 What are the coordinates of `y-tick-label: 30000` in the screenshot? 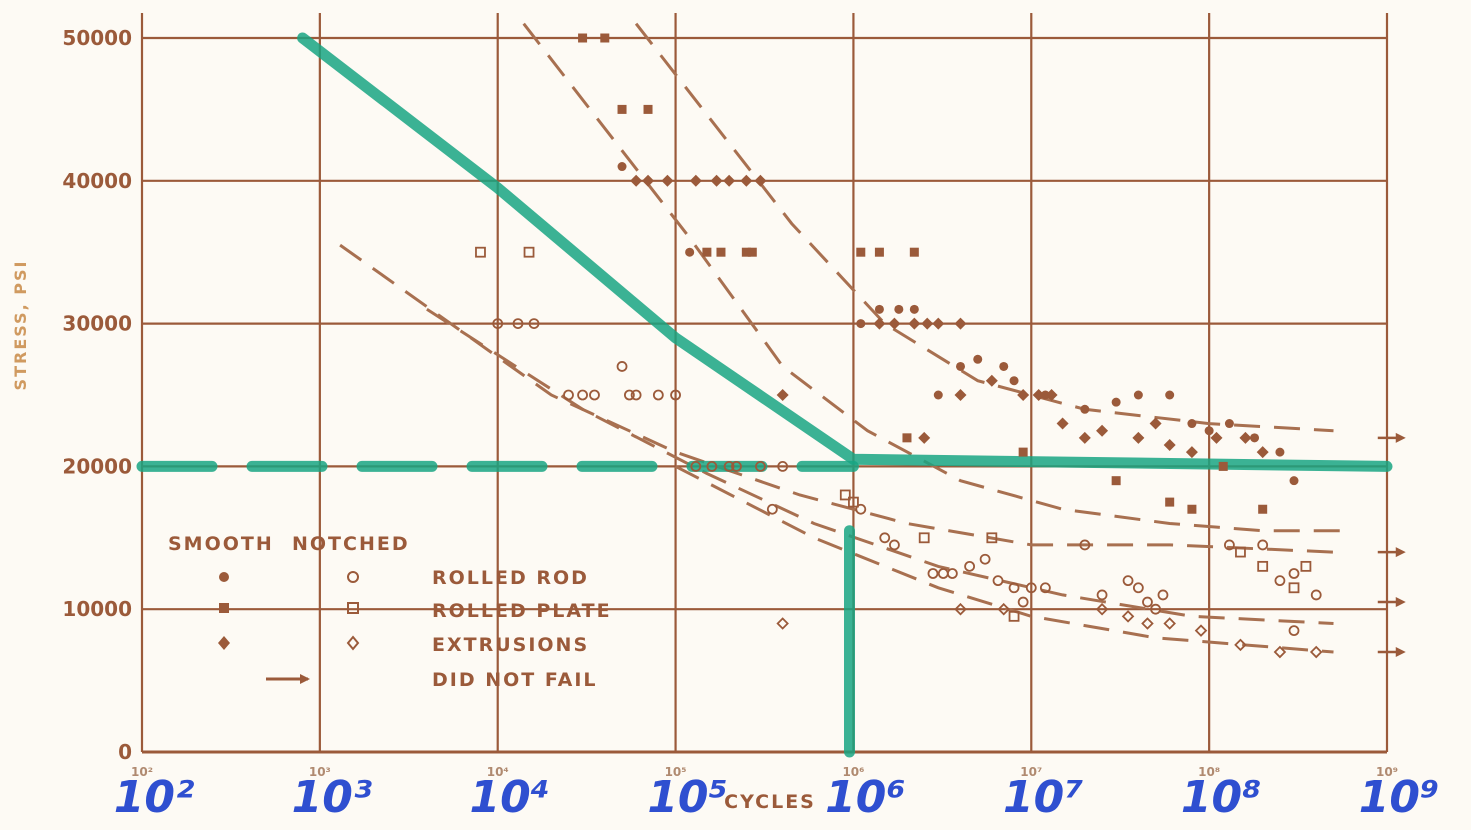 It's located at (97, 324).